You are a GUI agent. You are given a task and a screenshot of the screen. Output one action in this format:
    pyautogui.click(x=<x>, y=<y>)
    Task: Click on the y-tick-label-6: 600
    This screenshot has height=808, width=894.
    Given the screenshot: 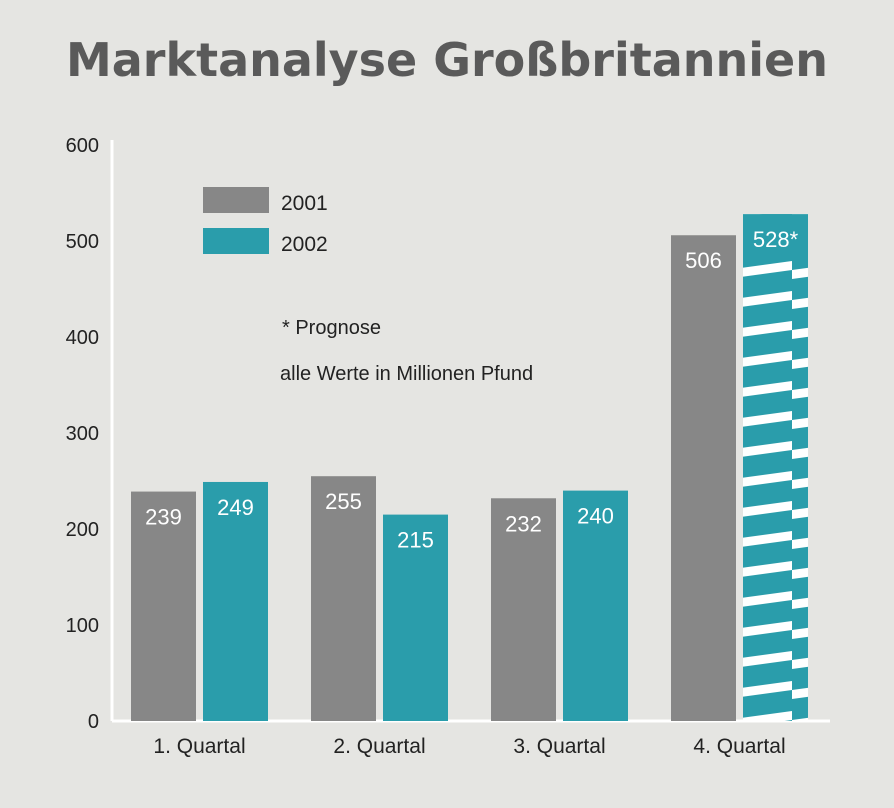 What is the action you would take?
    pyautogui.click(x=82, y=146)
    